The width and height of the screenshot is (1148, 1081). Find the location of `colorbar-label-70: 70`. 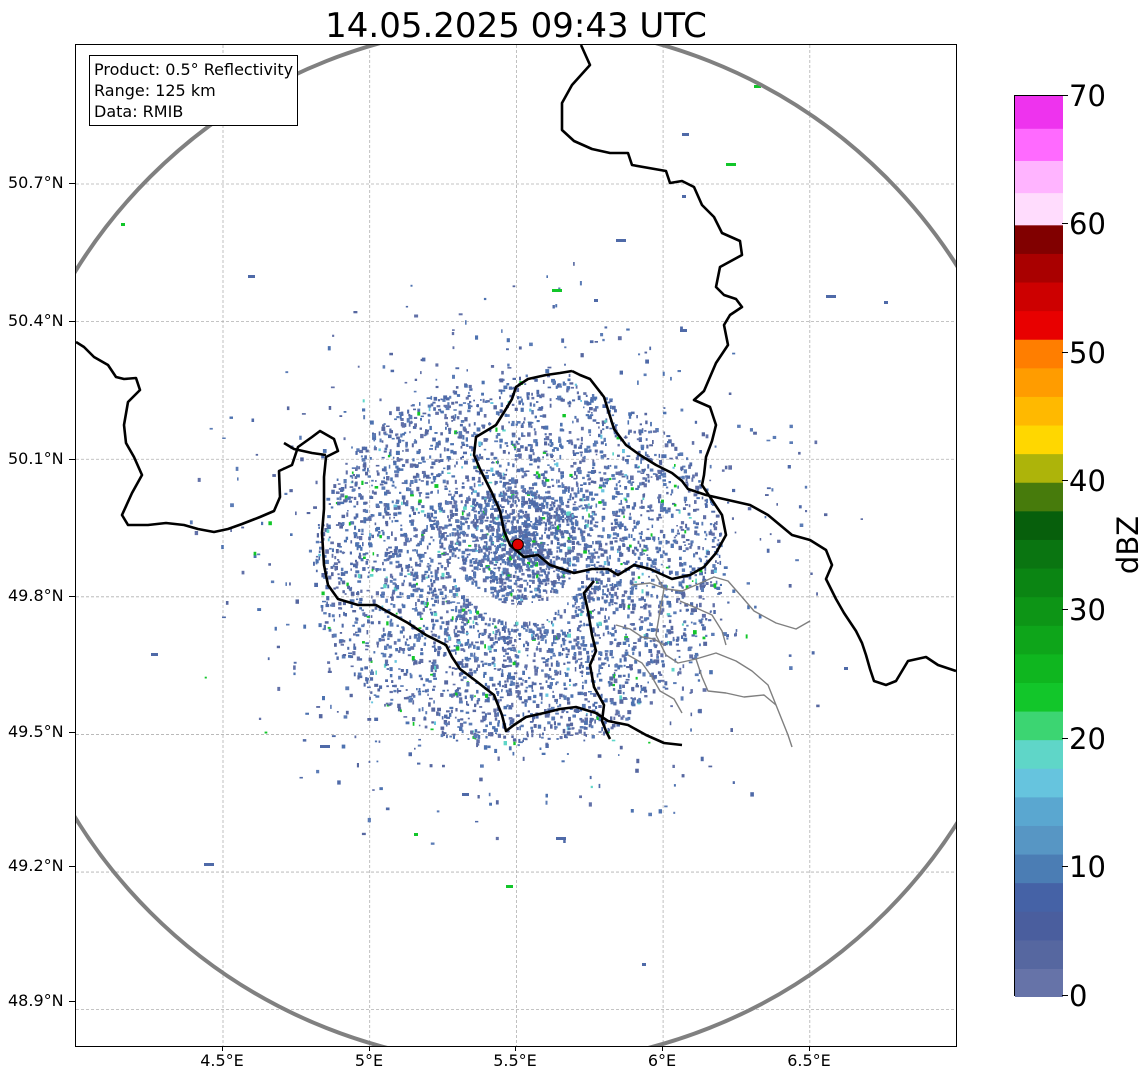

colorbar-label-70: 70 is located at coordinates (1087, 96).